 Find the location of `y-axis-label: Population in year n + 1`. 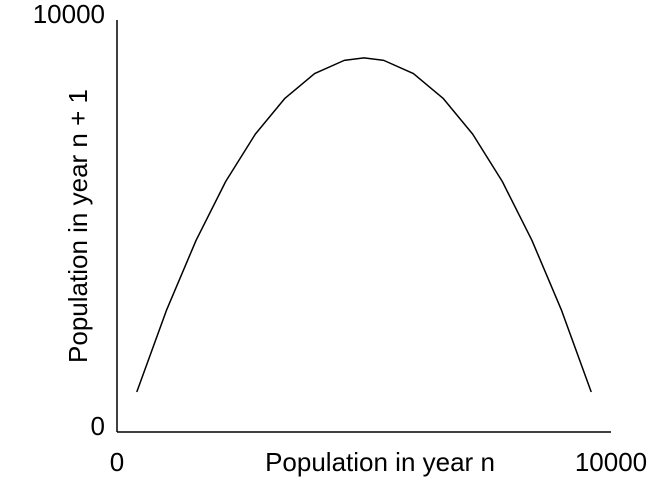

y-axis-label: Population in year n + 1 is located at coordinates (78, 226).